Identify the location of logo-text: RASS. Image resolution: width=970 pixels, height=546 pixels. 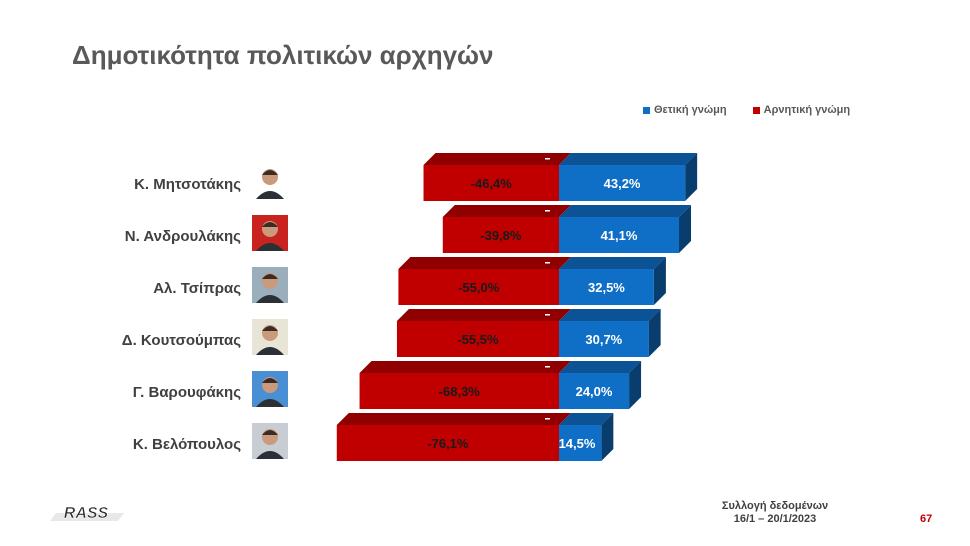
(86, 513).